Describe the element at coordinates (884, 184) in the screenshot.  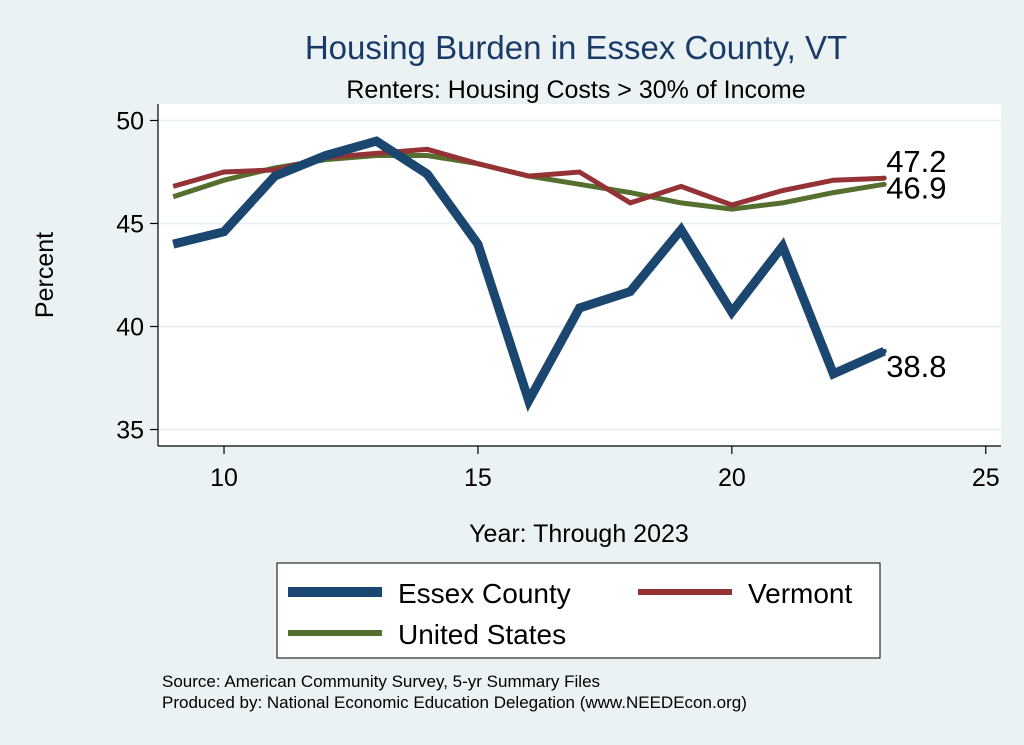
I see `end-point-united-states` at that location.